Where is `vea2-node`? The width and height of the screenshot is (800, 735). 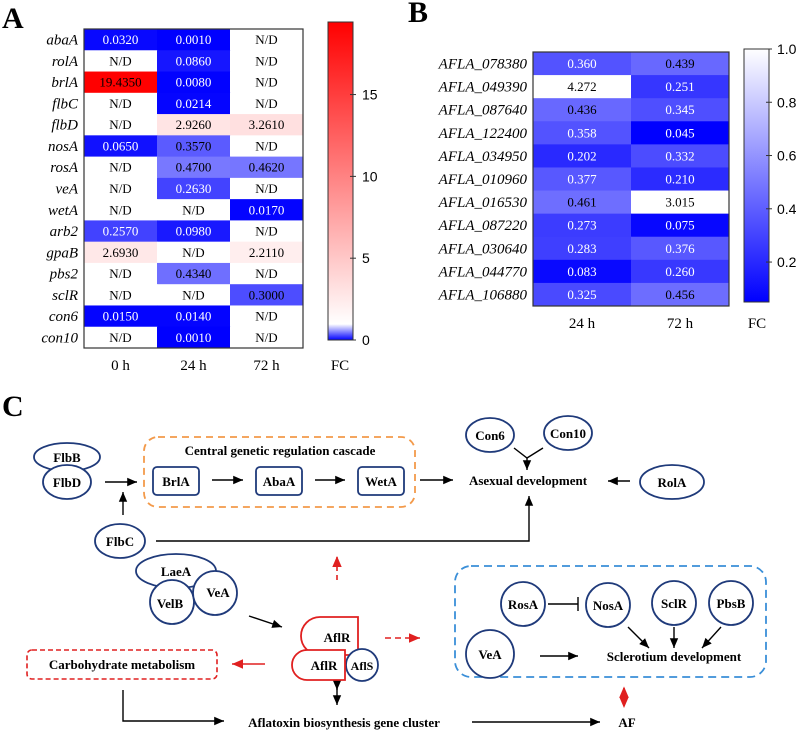
vea2-node is located at coordinates (490, 654).